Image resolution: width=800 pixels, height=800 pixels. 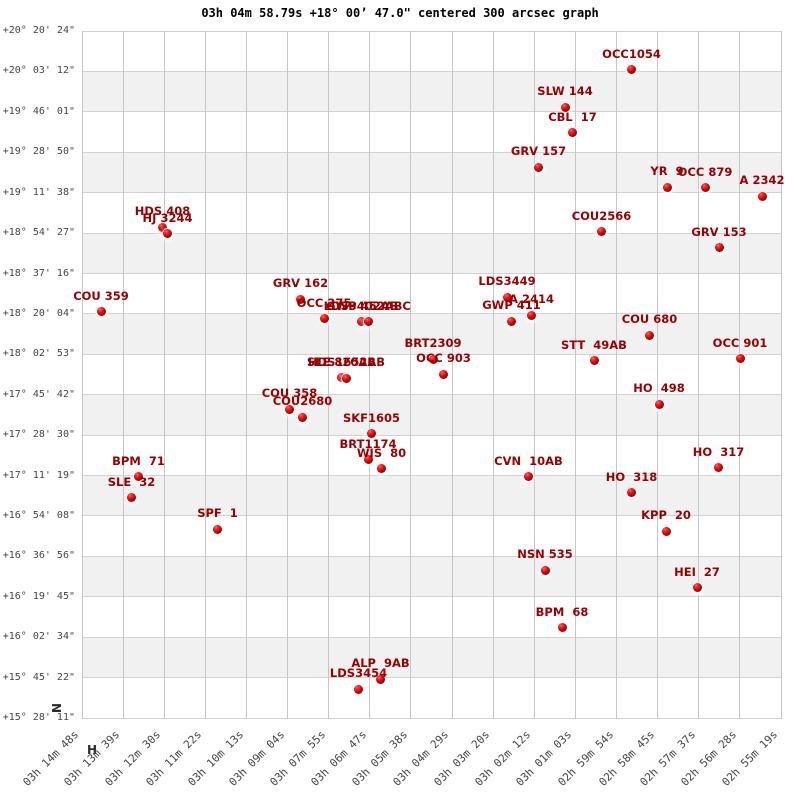 I want to click on data-point-label: HJ 3244, so click(x=167, y=217).